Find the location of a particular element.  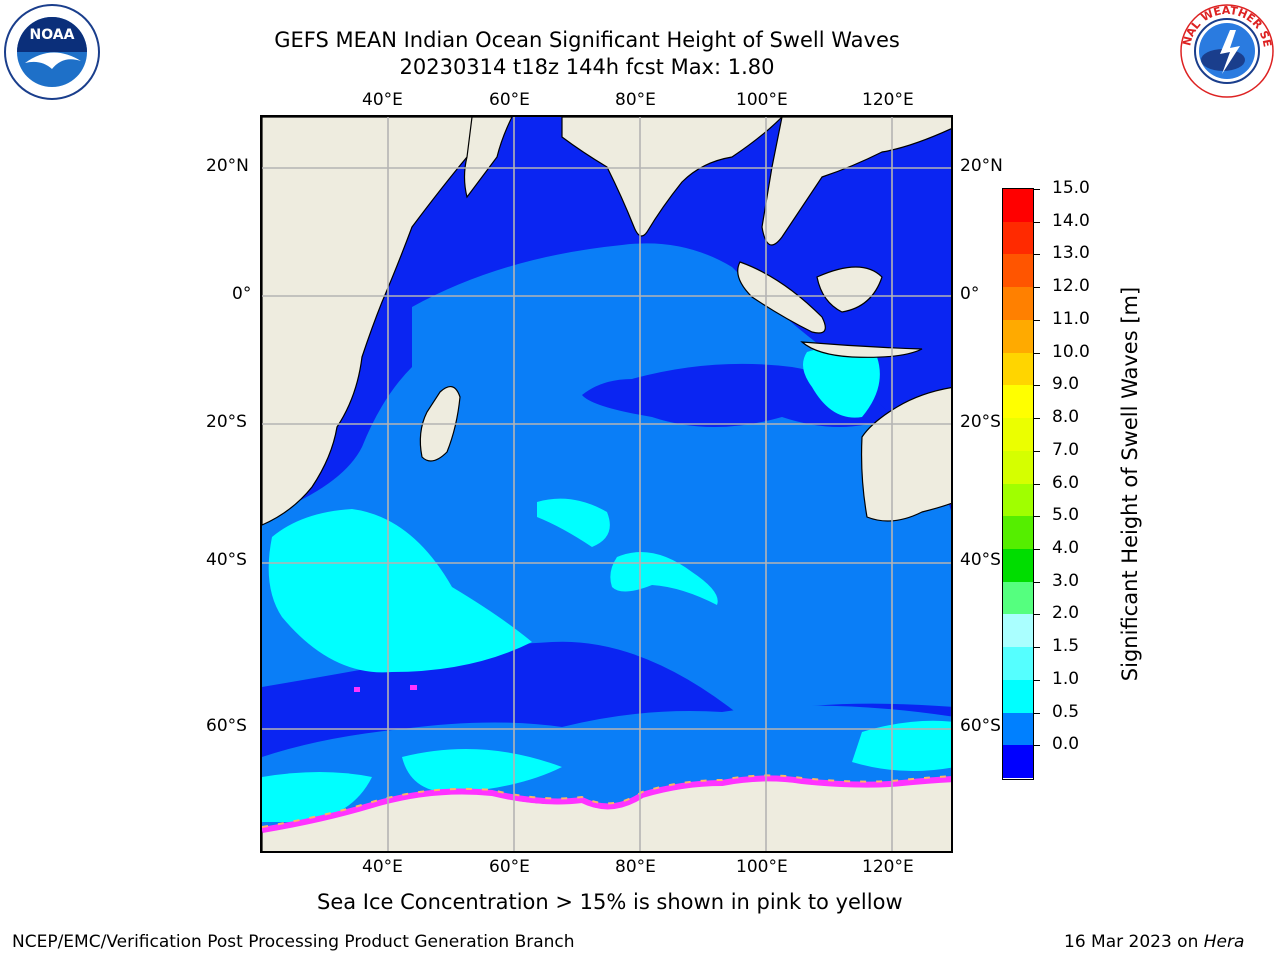

africa-land is located at coordinates (368, 321).